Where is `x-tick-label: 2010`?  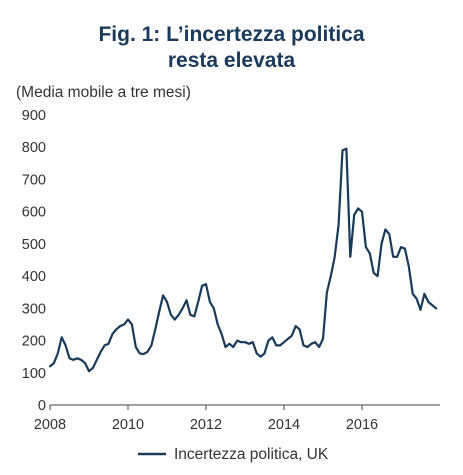
x-tick-label: 2010 is located at coordinates (128, 425).